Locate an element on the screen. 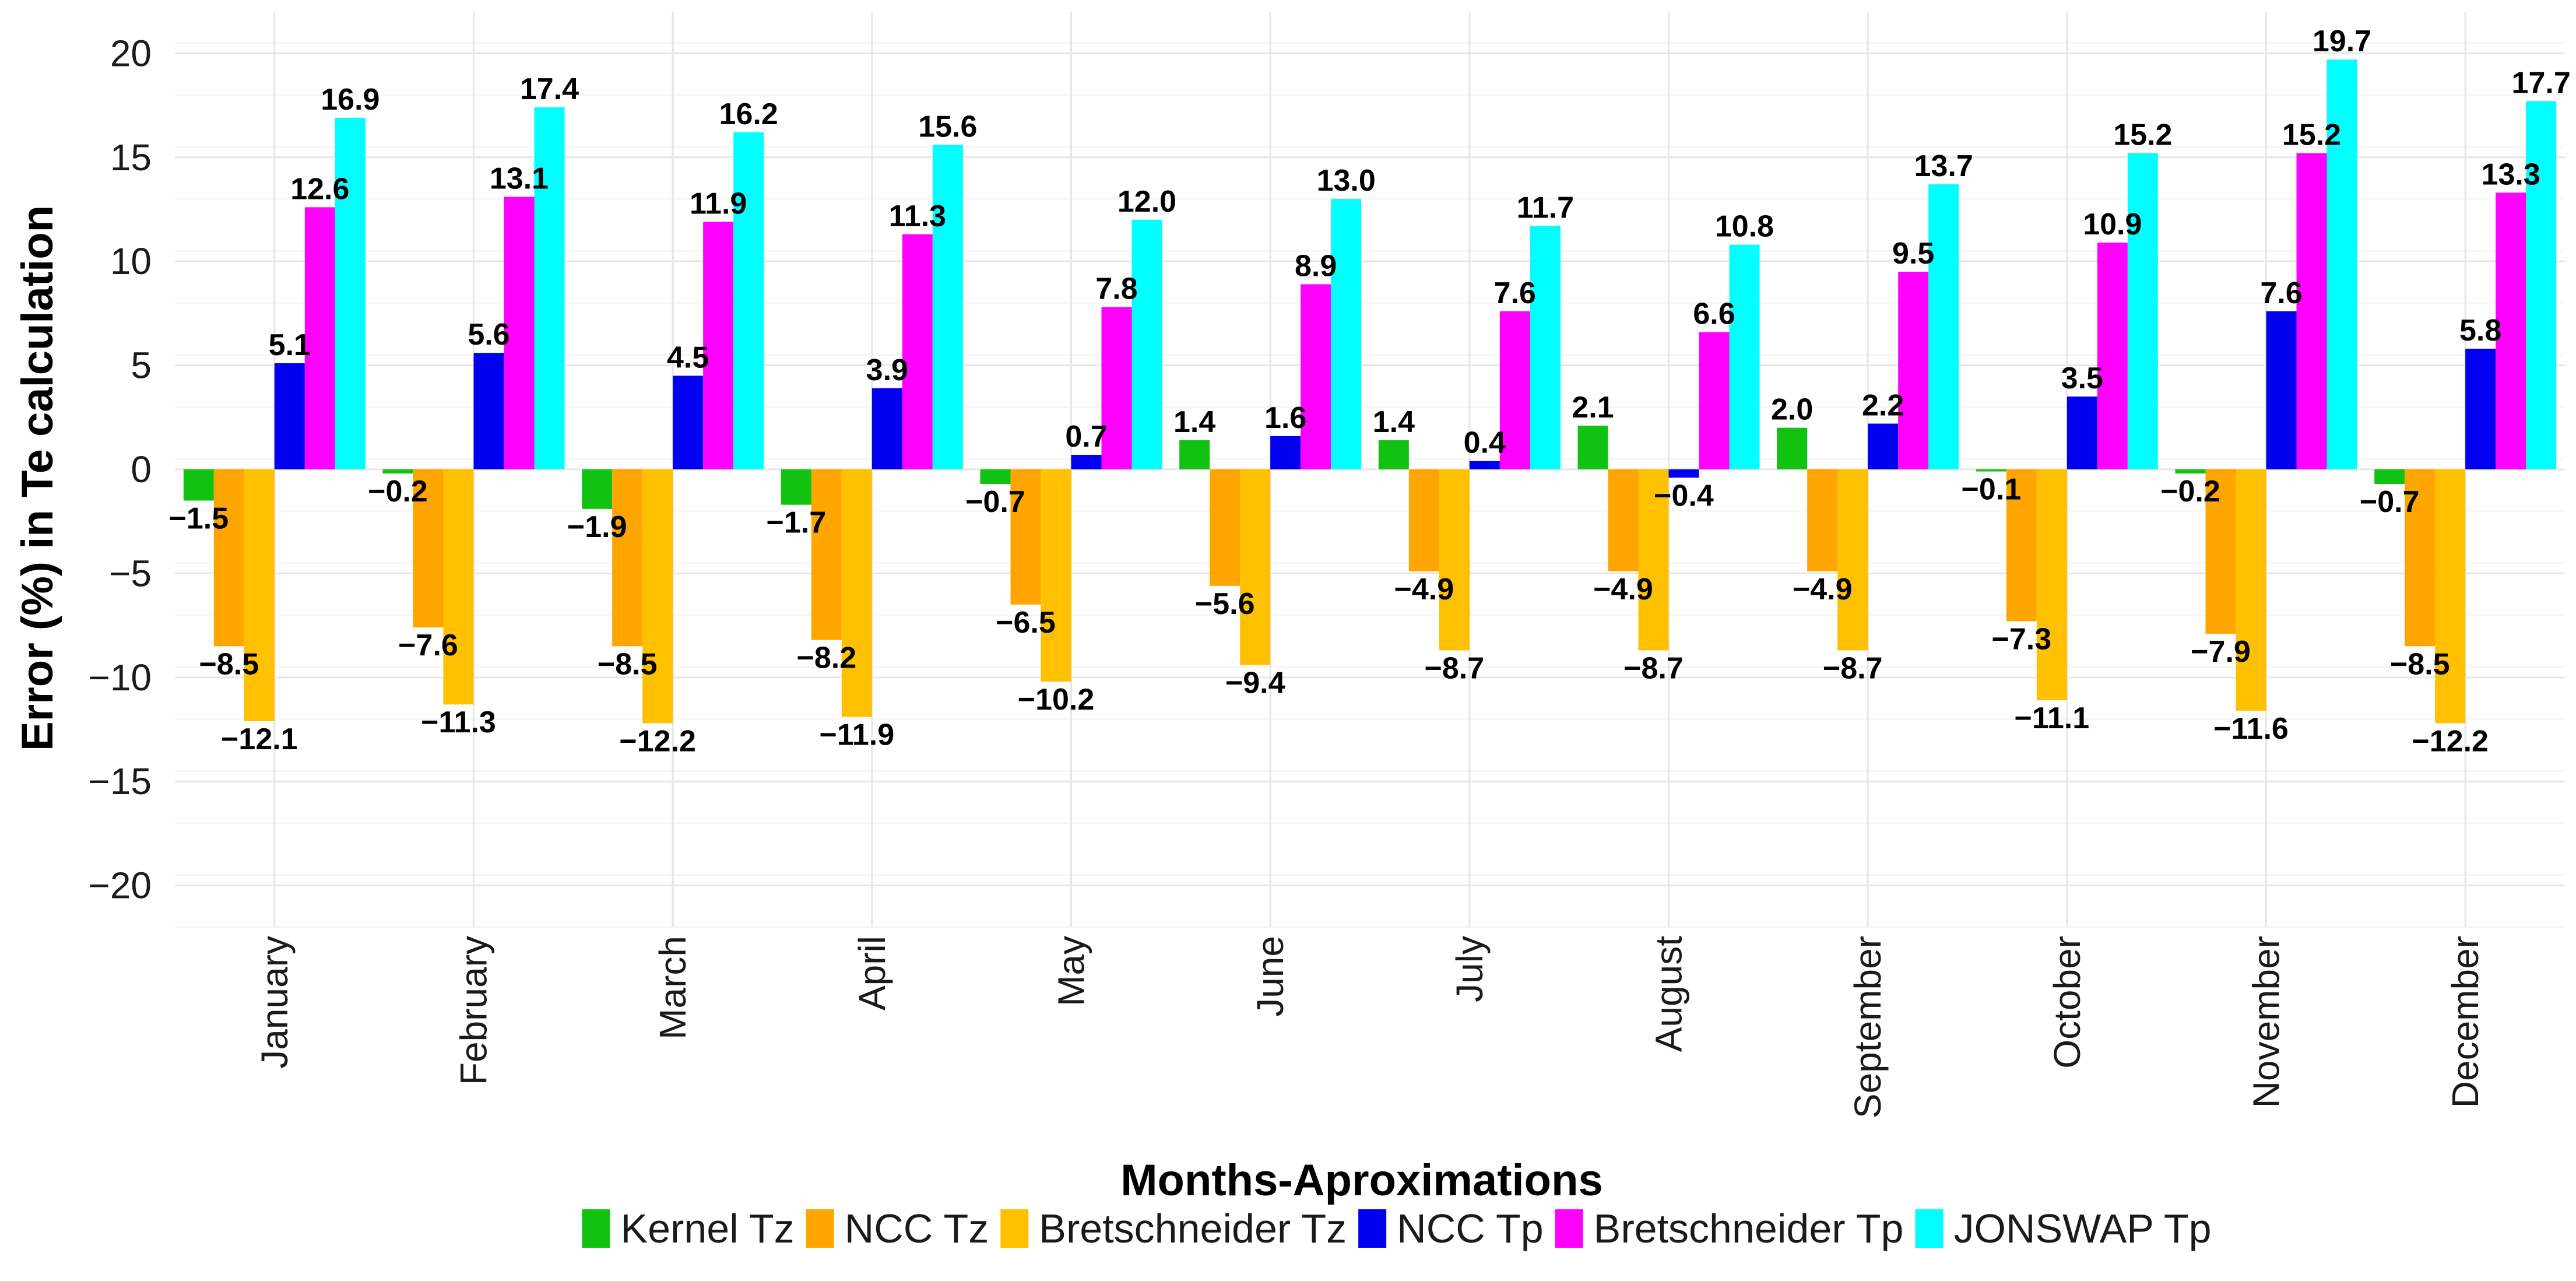 The image size is (2576, 1281). data-label-bretschneider-tz-december: −12.2 is located at coordinates (2450, 741).